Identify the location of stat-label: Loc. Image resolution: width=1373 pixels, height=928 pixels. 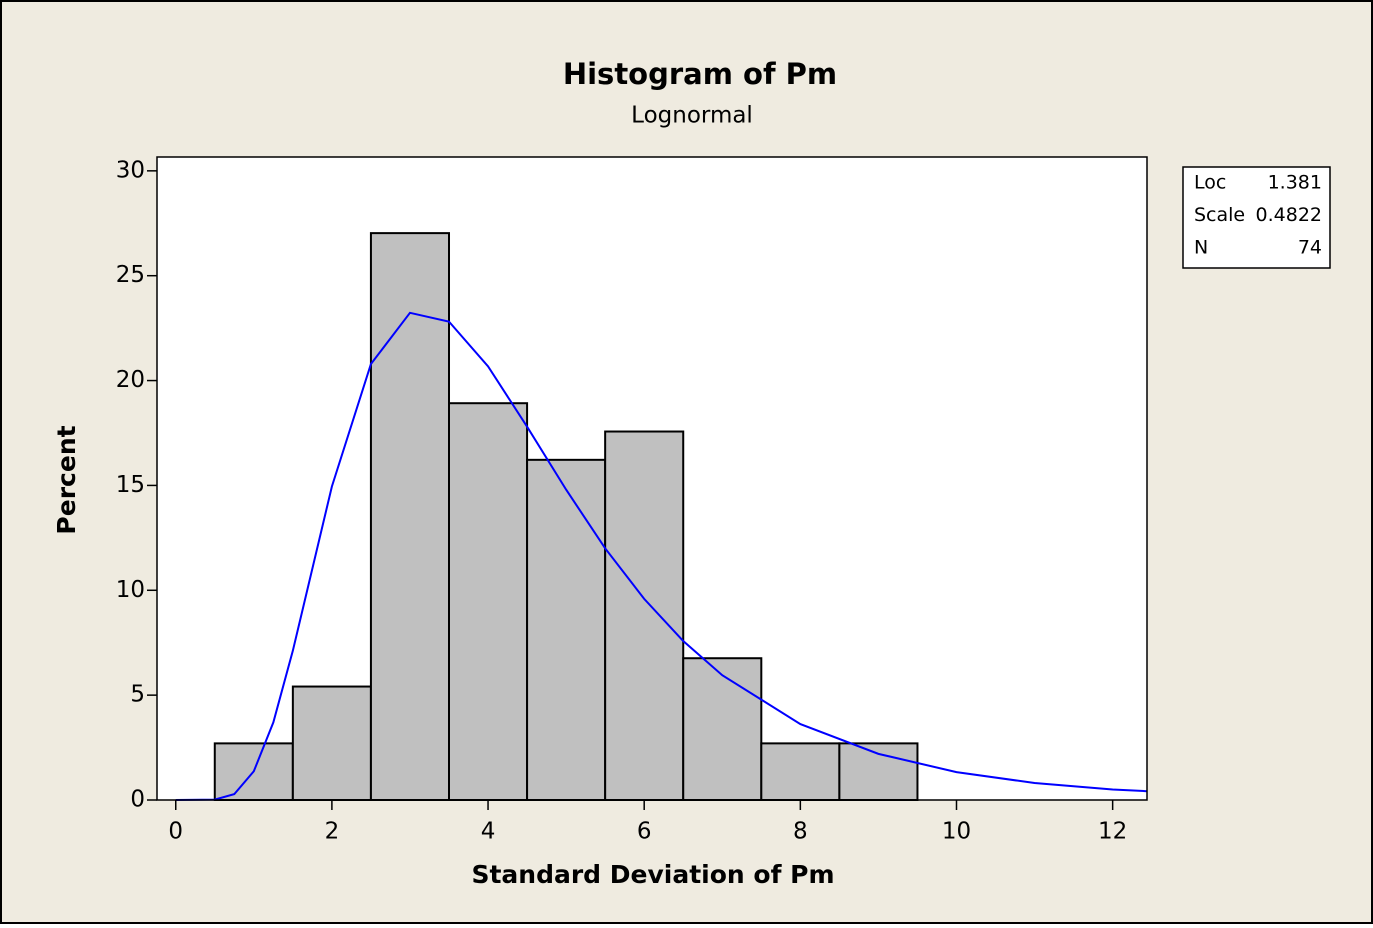
(1210, 183).